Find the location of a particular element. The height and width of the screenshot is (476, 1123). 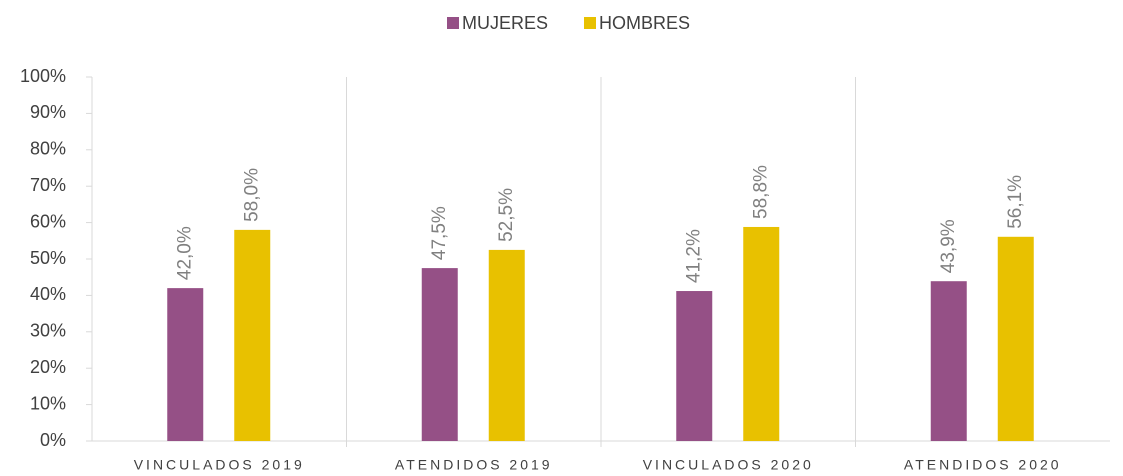

x-tick-label: ATENDIDOS 2019 is located at coordinates (474, 465).